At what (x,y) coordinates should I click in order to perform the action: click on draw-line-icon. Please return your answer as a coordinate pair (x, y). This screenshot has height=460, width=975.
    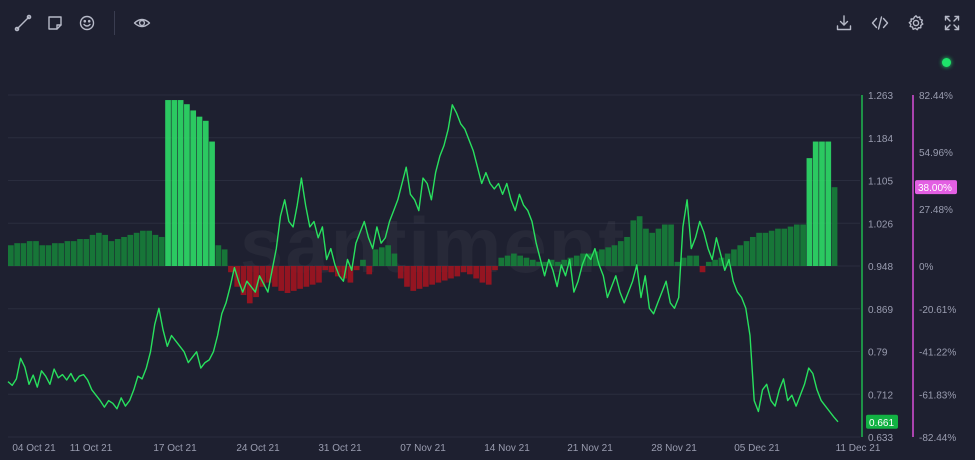
    Looking at the image, I should click on (23, 23).